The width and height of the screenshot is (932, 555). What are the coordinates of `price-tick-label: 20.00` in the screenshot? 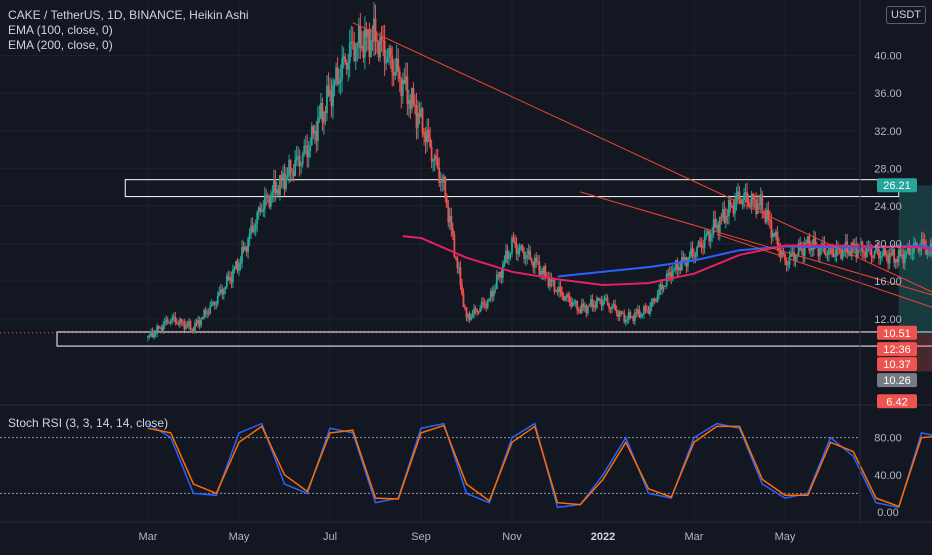 It's located at (888, 245).